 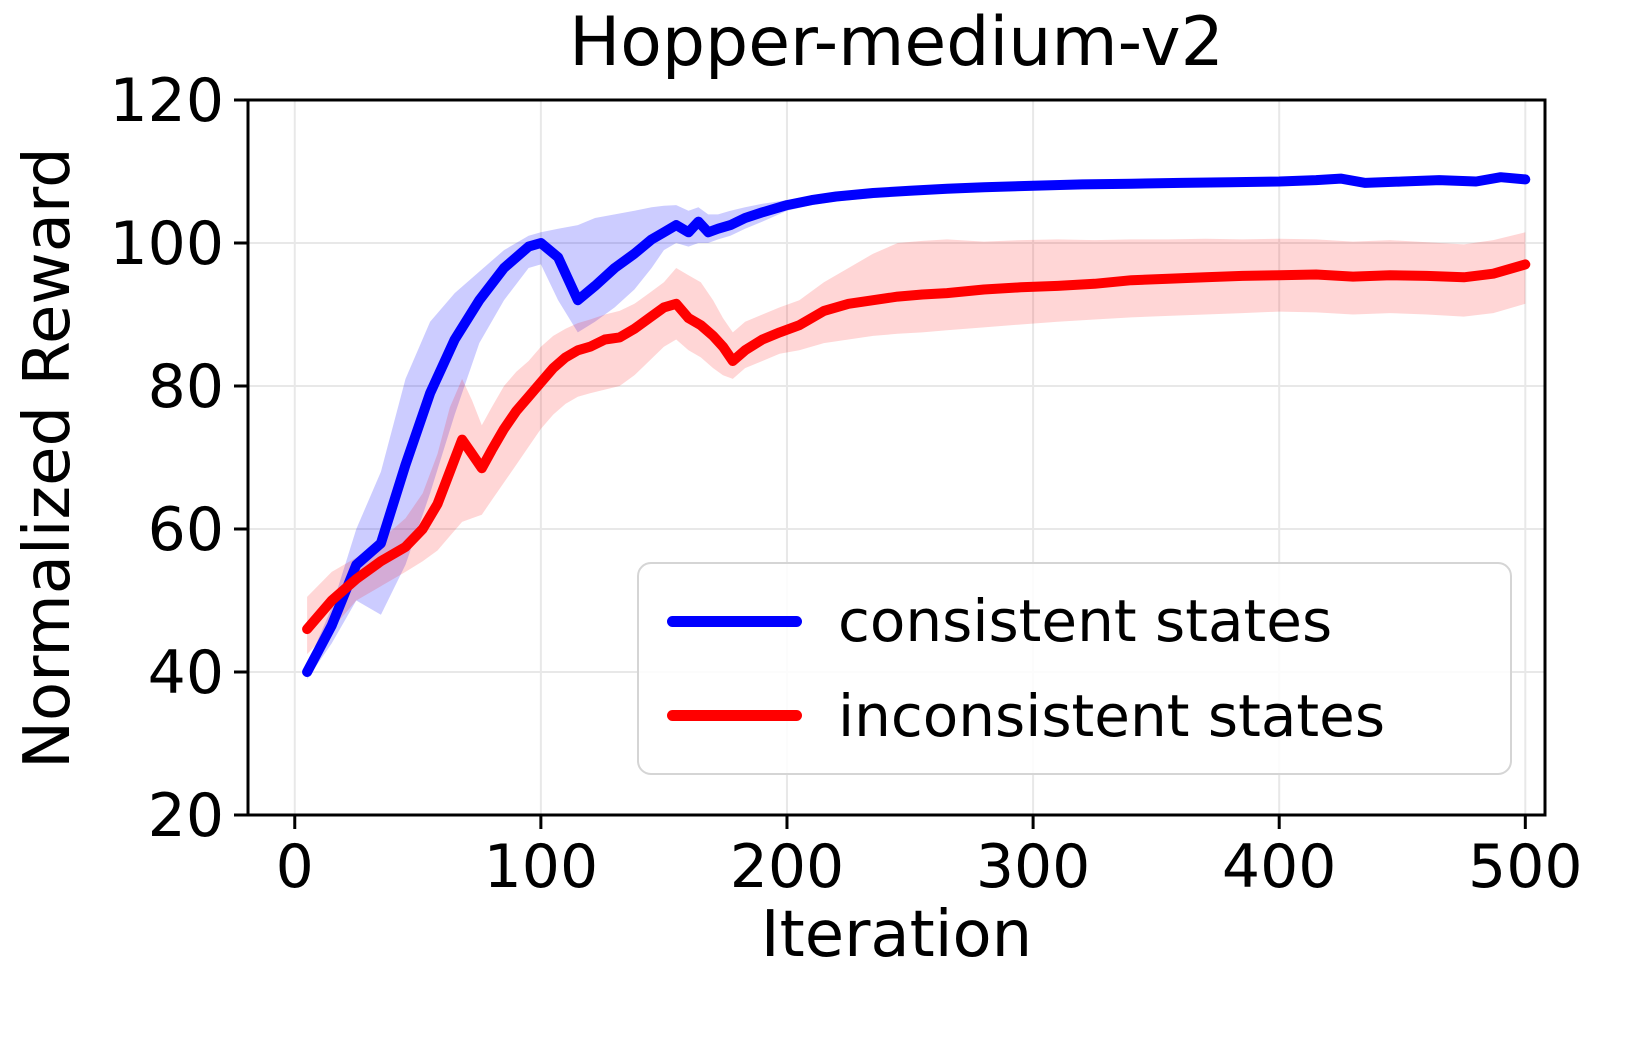 I want to click on y-axis-label: Normalized Reward, so click(x=48, y=458).